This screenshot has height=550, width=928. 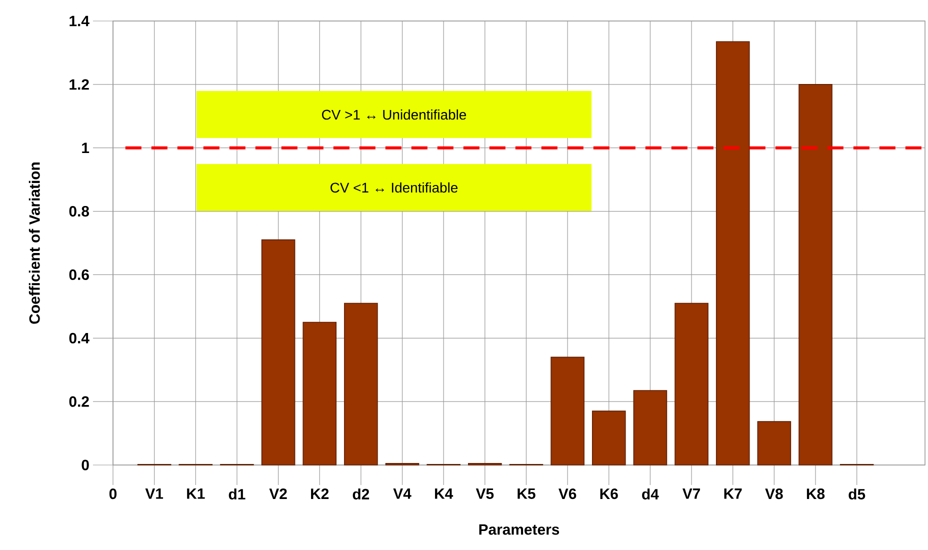 I want to click on y-tick-label: 0.8, so click(x=79, y=211).